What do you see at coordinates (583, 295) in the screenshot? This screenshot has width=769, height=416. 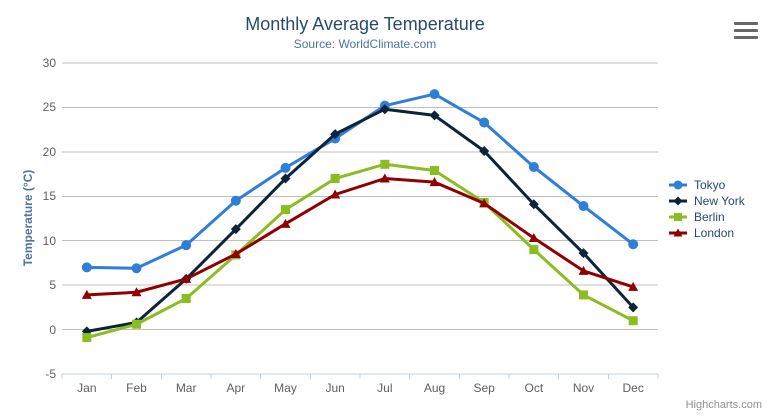 I see `point-berlin-nov` at bounding box center [583, 295].